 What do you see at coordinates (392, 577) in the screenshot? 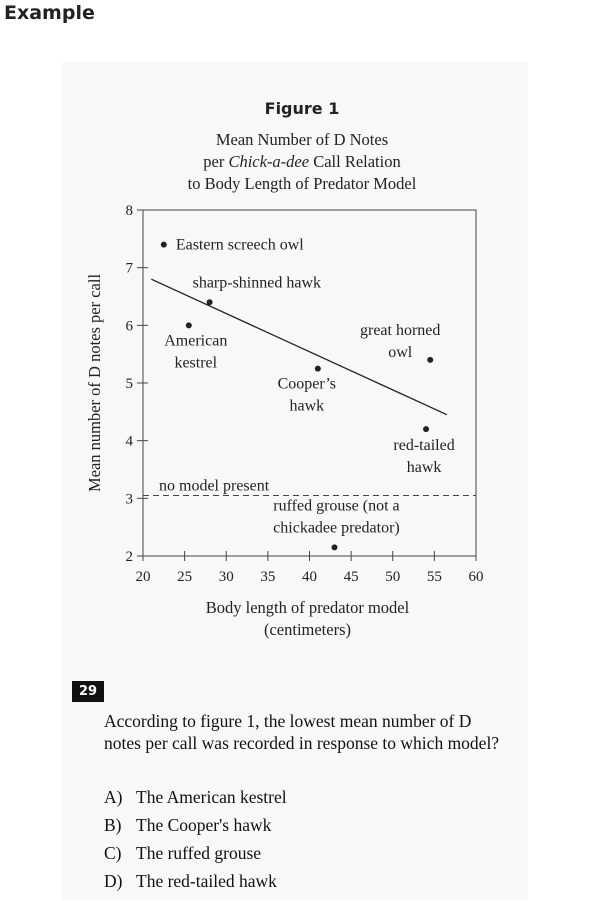
I see `x-tick-label: 50` at bounding box center [392, 577].